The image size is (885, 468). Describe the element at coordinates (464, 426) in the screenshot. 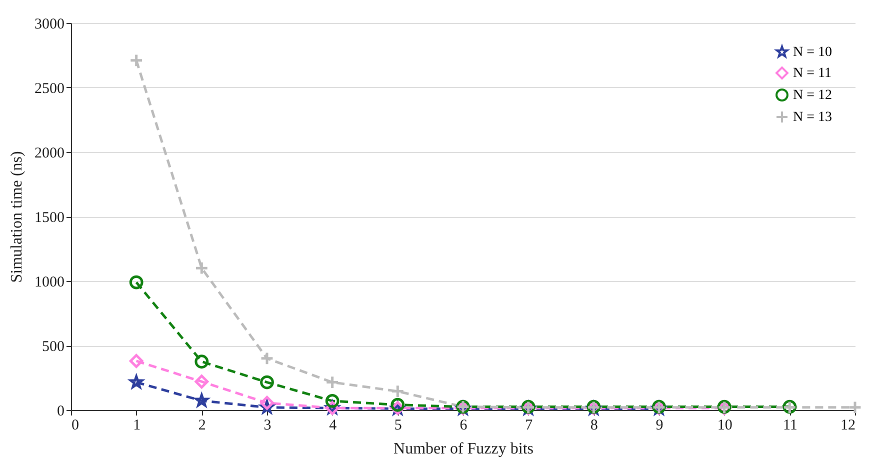

I see `x-tick-label: 6` at that location.